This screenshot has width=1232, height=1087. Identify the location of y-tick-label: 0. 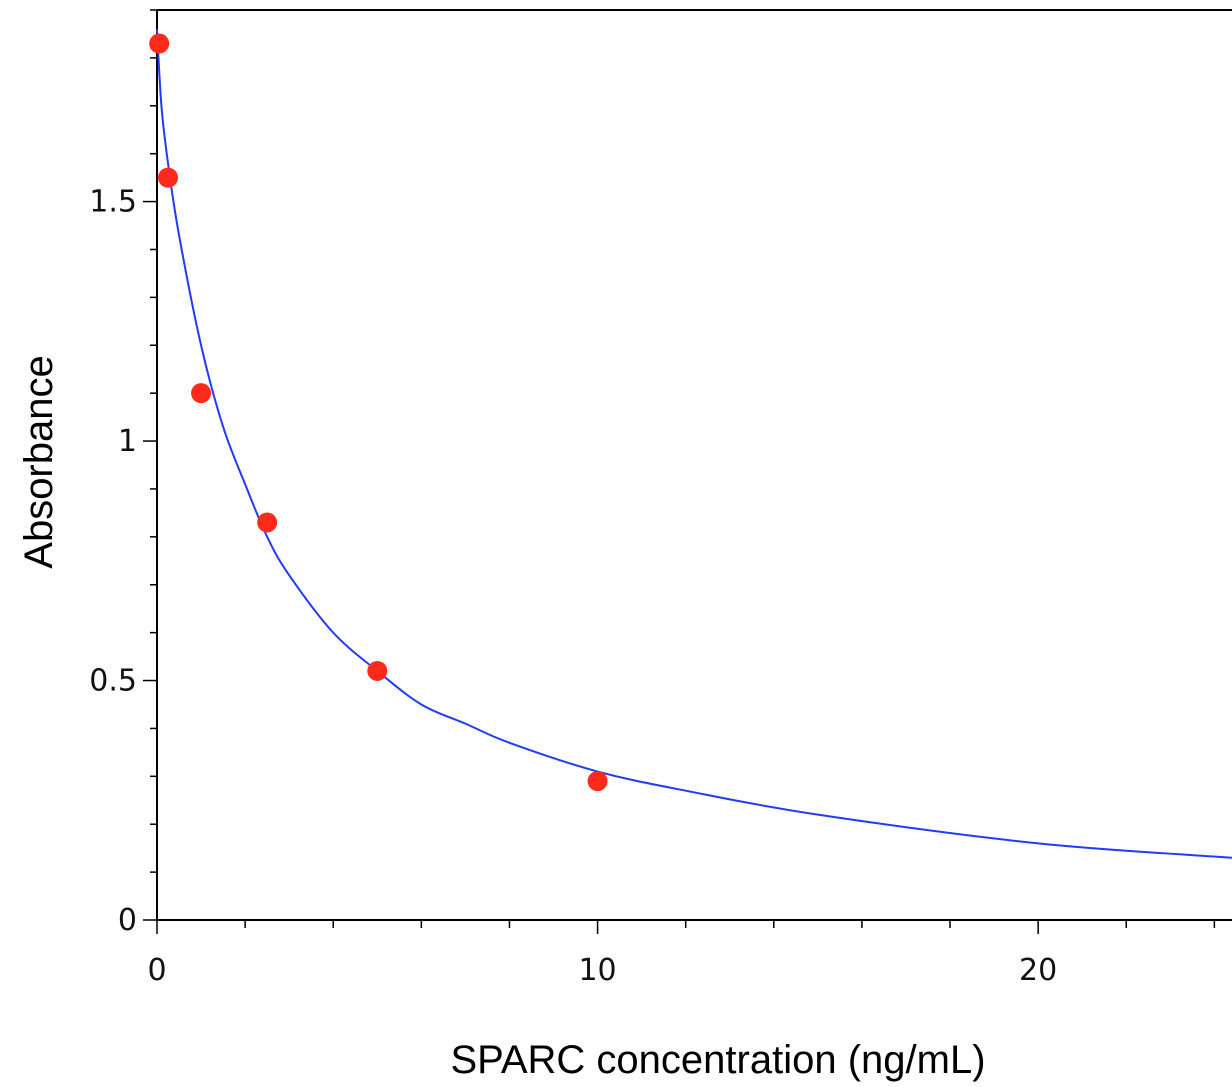
(127, 920).